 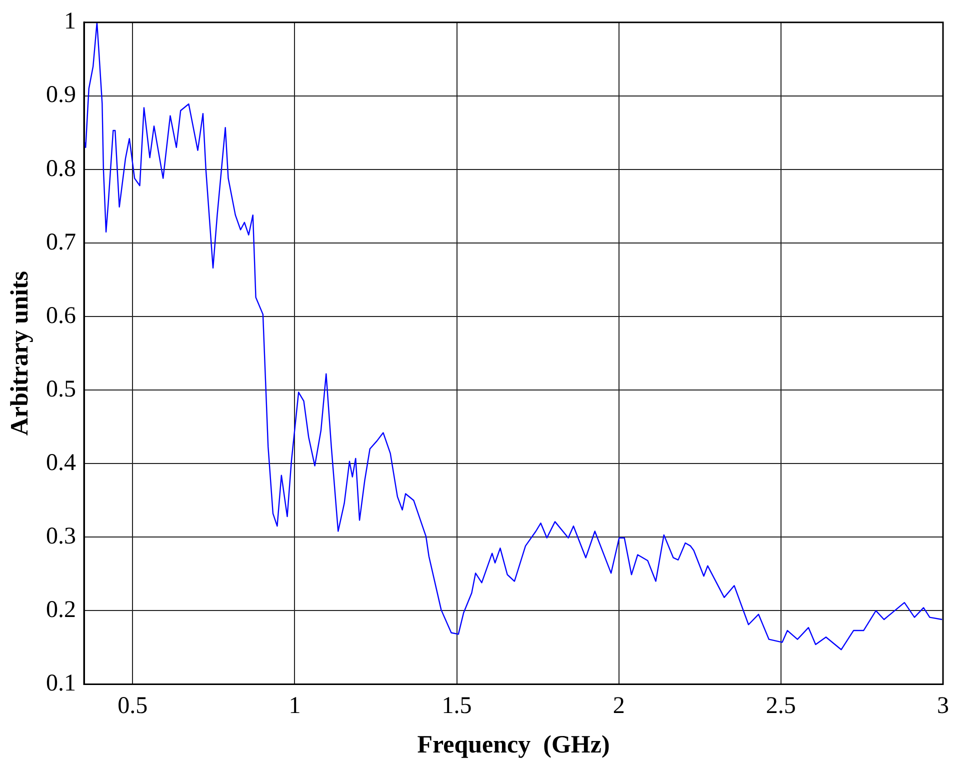 What do you see at coordinates (61, 683) in the screenshot?
I see `y-tick-label: 0.1` at bounding box center [61, 683].